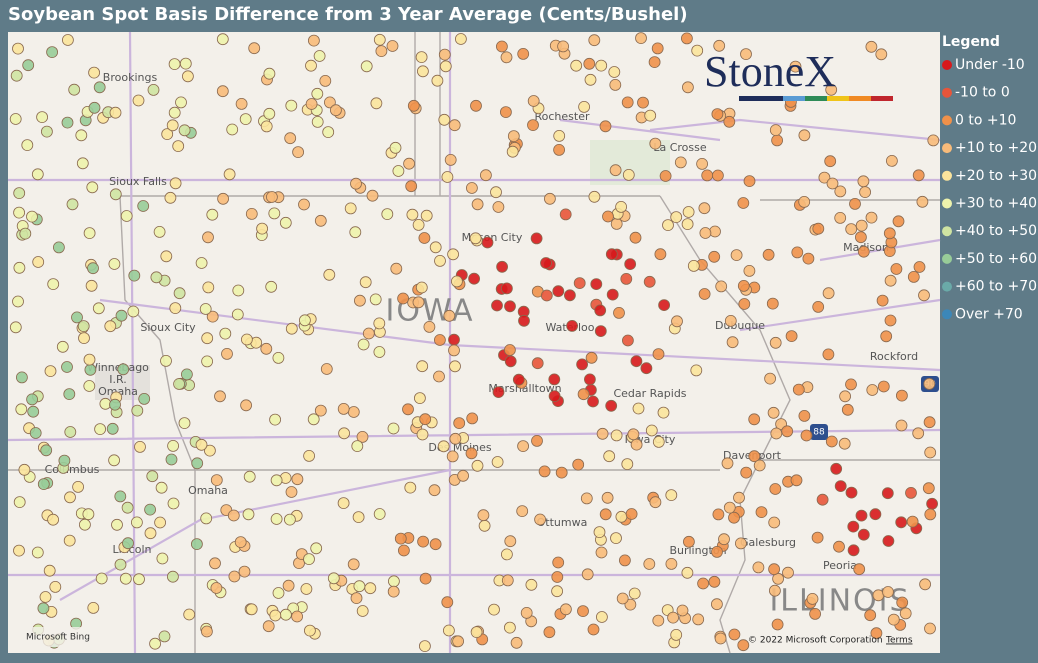 The width and height of the screenshot is (1038, 663). Describe the element at coordinates (208, 490) in the screenshot. I see `city-label: Omaha` at that location.